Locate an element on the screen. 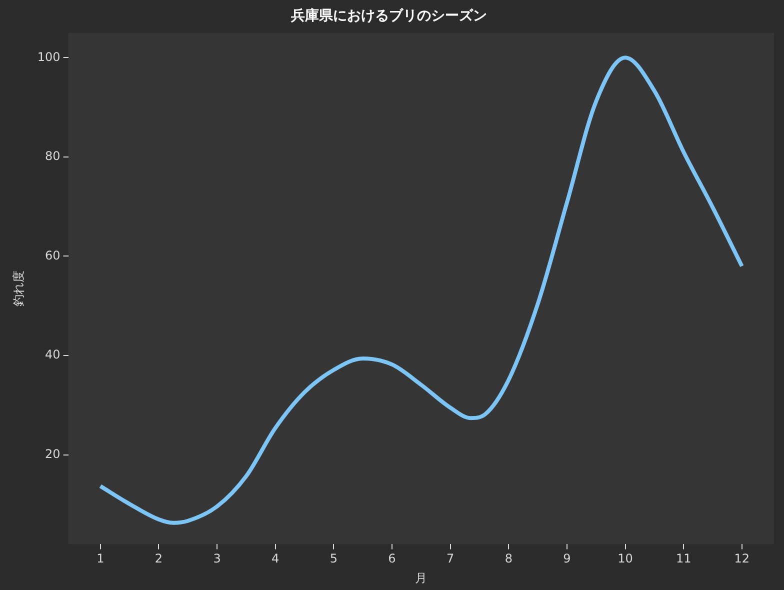 This screenshot has width=784, height=590. x-tick-label: 12 is located at coordinates (742, 559).